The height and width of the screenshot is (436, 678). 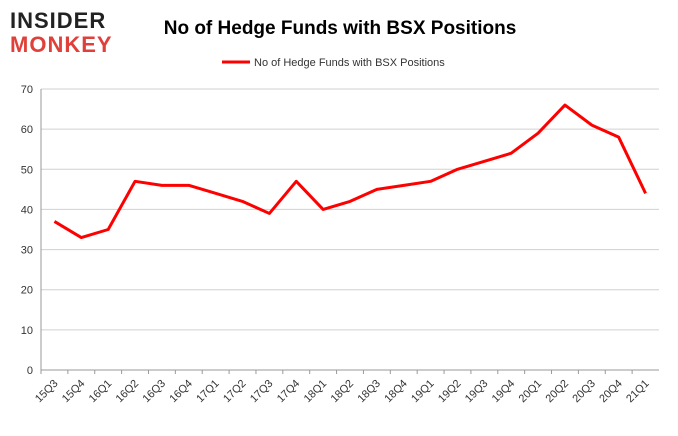 I want to click on logo-top: INSIDER, so click(x=58, y=20).